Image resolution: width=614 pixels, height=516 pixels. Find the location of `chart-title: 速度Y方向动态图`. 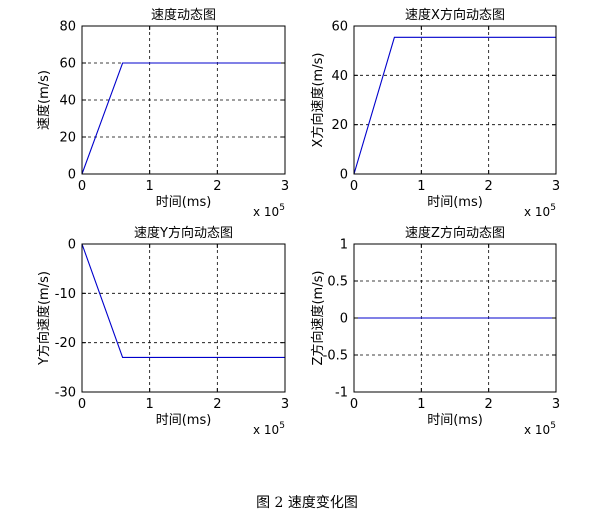

chart-title: 速度Y方向动态图 is located at coordinates (183, 233).